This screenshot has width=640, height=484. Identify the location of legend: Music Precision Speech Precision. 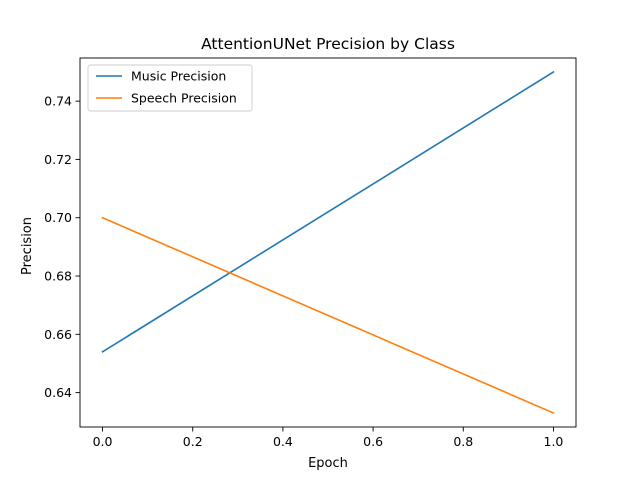
(170, 88).